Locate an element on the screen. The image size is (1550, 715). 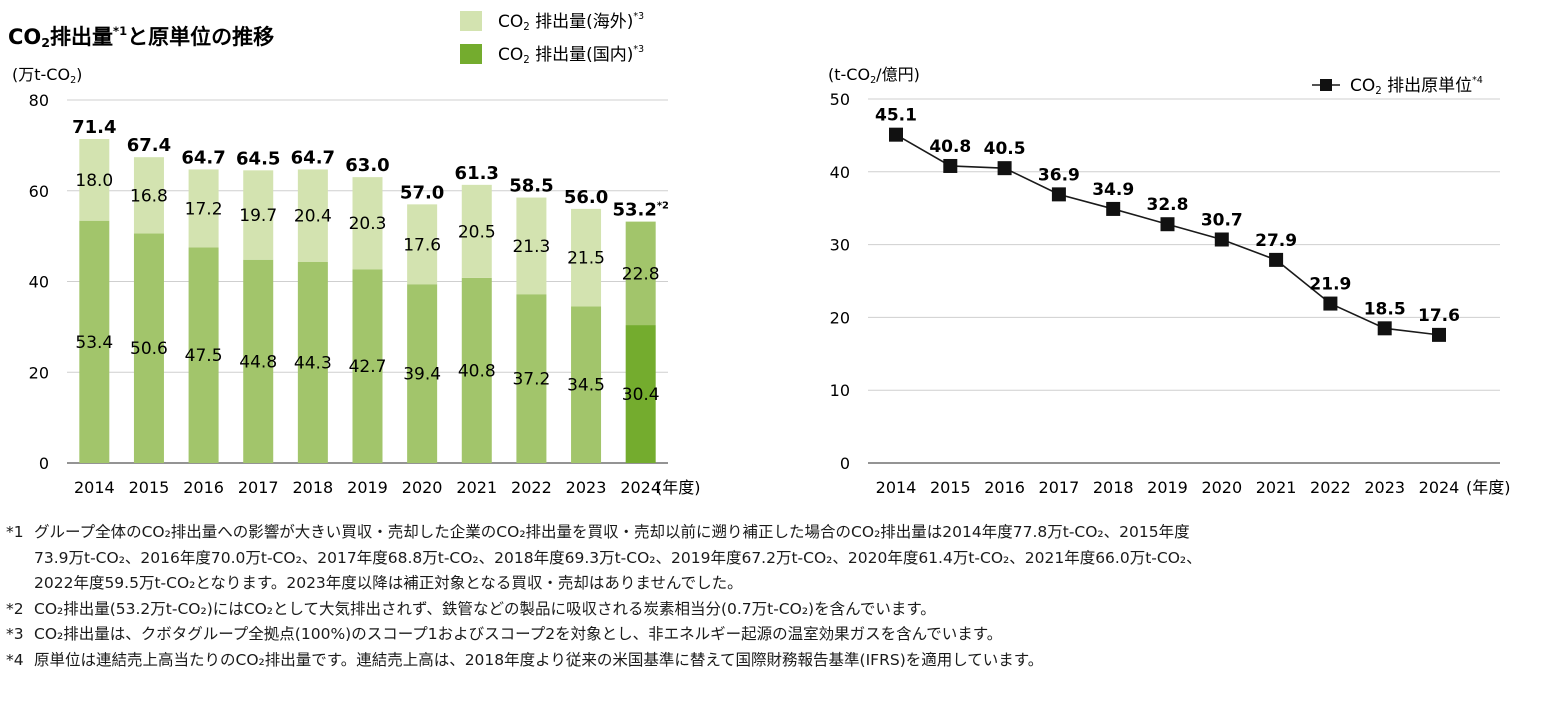
x-tick-label: 2022 is located at coordinates (1330, 487).